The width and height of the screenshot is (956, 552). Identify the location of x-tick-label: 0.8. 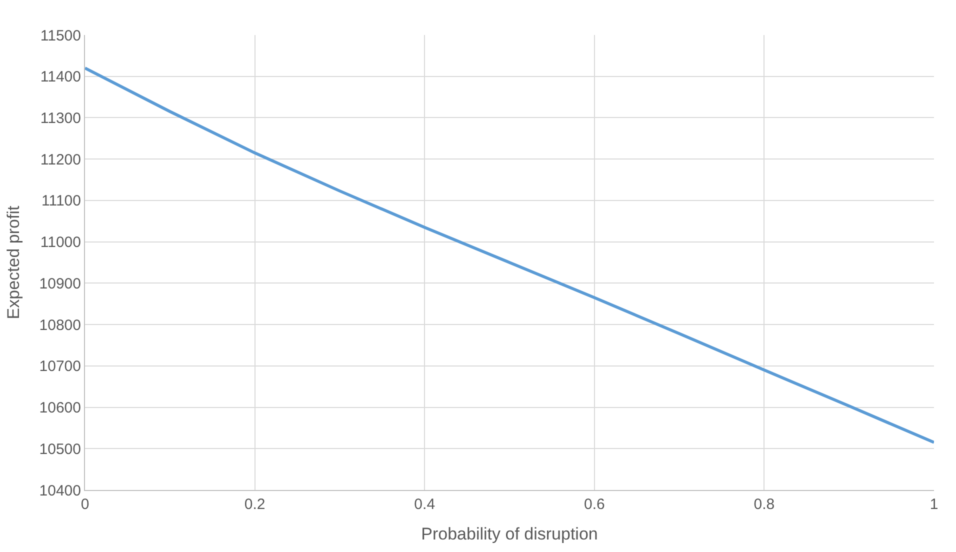
(764, 504).